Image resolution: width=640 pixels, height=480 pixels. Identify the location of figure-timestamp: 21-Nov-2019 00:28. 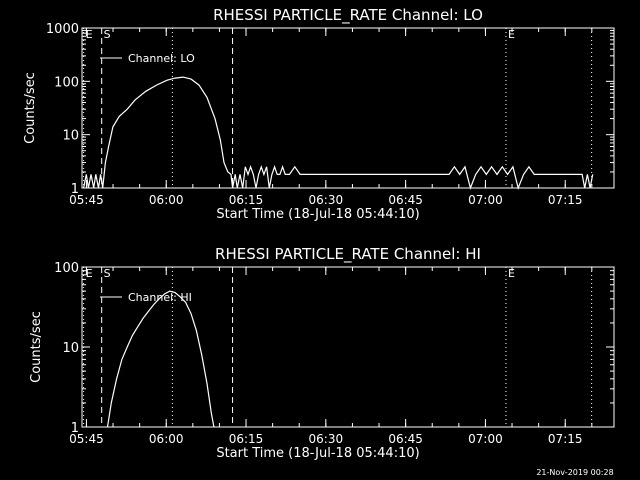
(574, 472).